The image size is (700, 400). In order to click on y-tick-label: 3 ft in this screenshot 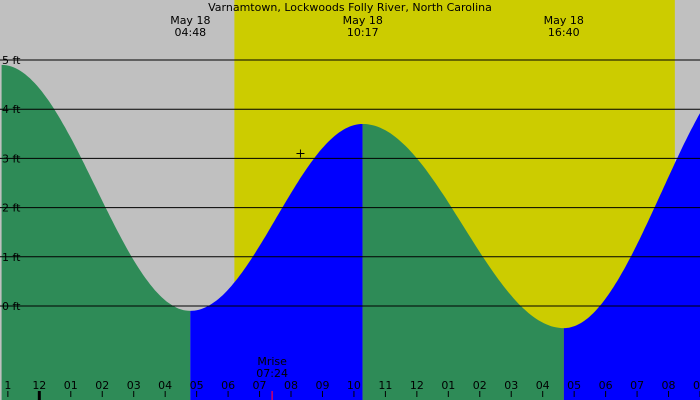, I will do `click(11, 158)`.